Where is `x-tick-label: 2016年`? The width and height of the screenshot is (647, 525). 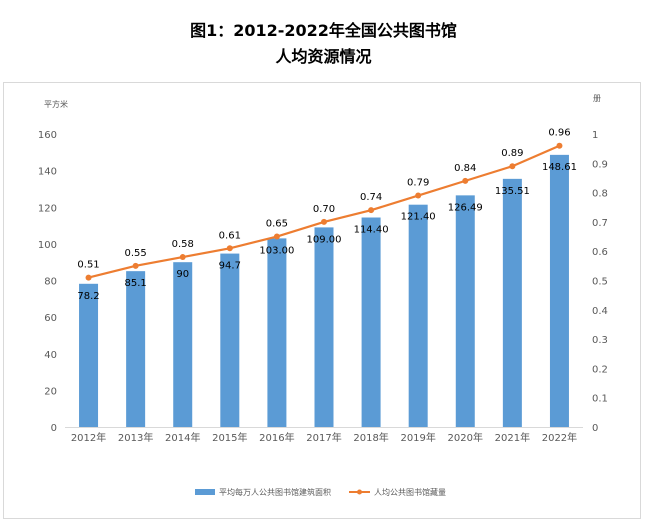
x-tick-label: 2016年 is located at coordinates (276, 437).